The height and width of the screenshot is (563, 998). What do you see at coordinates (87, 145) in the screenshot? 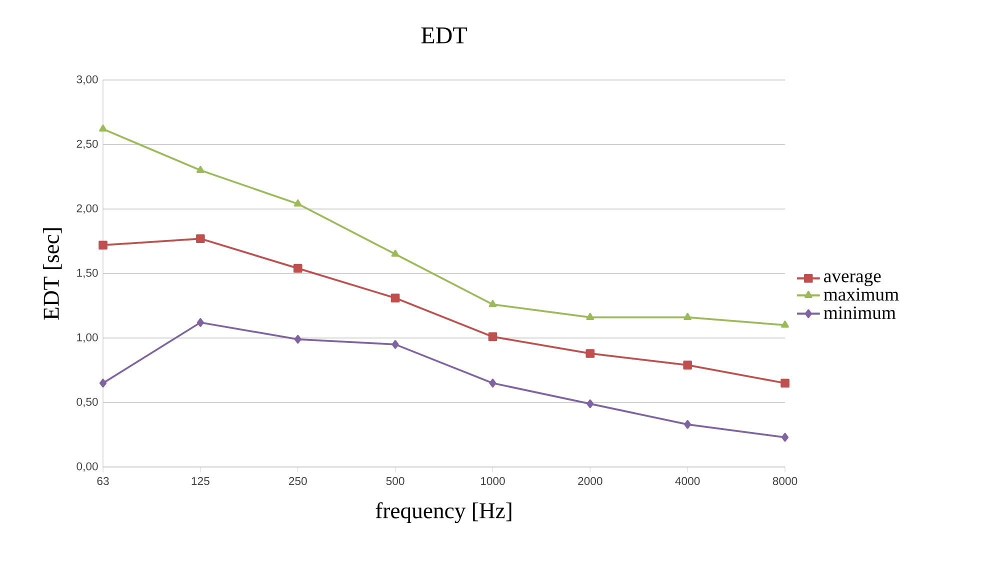
I see `y-tick-label: 2,50` at bounding box center [87, 145].